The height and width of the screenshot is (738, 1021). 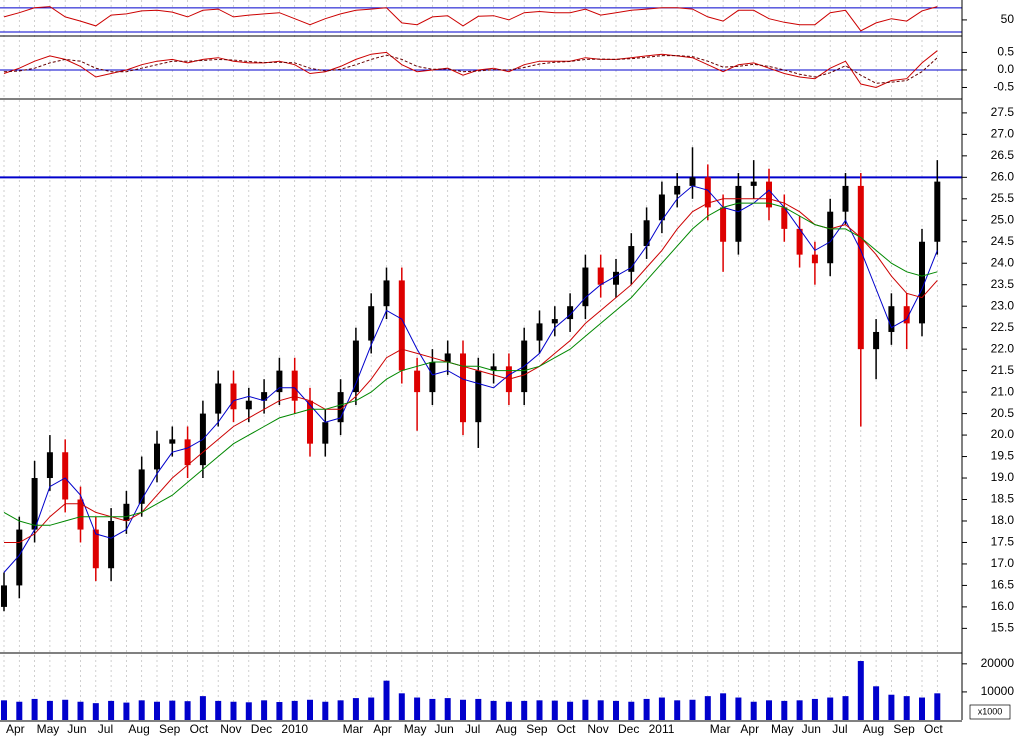 What do you see at coordinates (1003, 198) in the screenshot?
I see `y-tick-label: 25.5` at bounding box center [1003, 198].